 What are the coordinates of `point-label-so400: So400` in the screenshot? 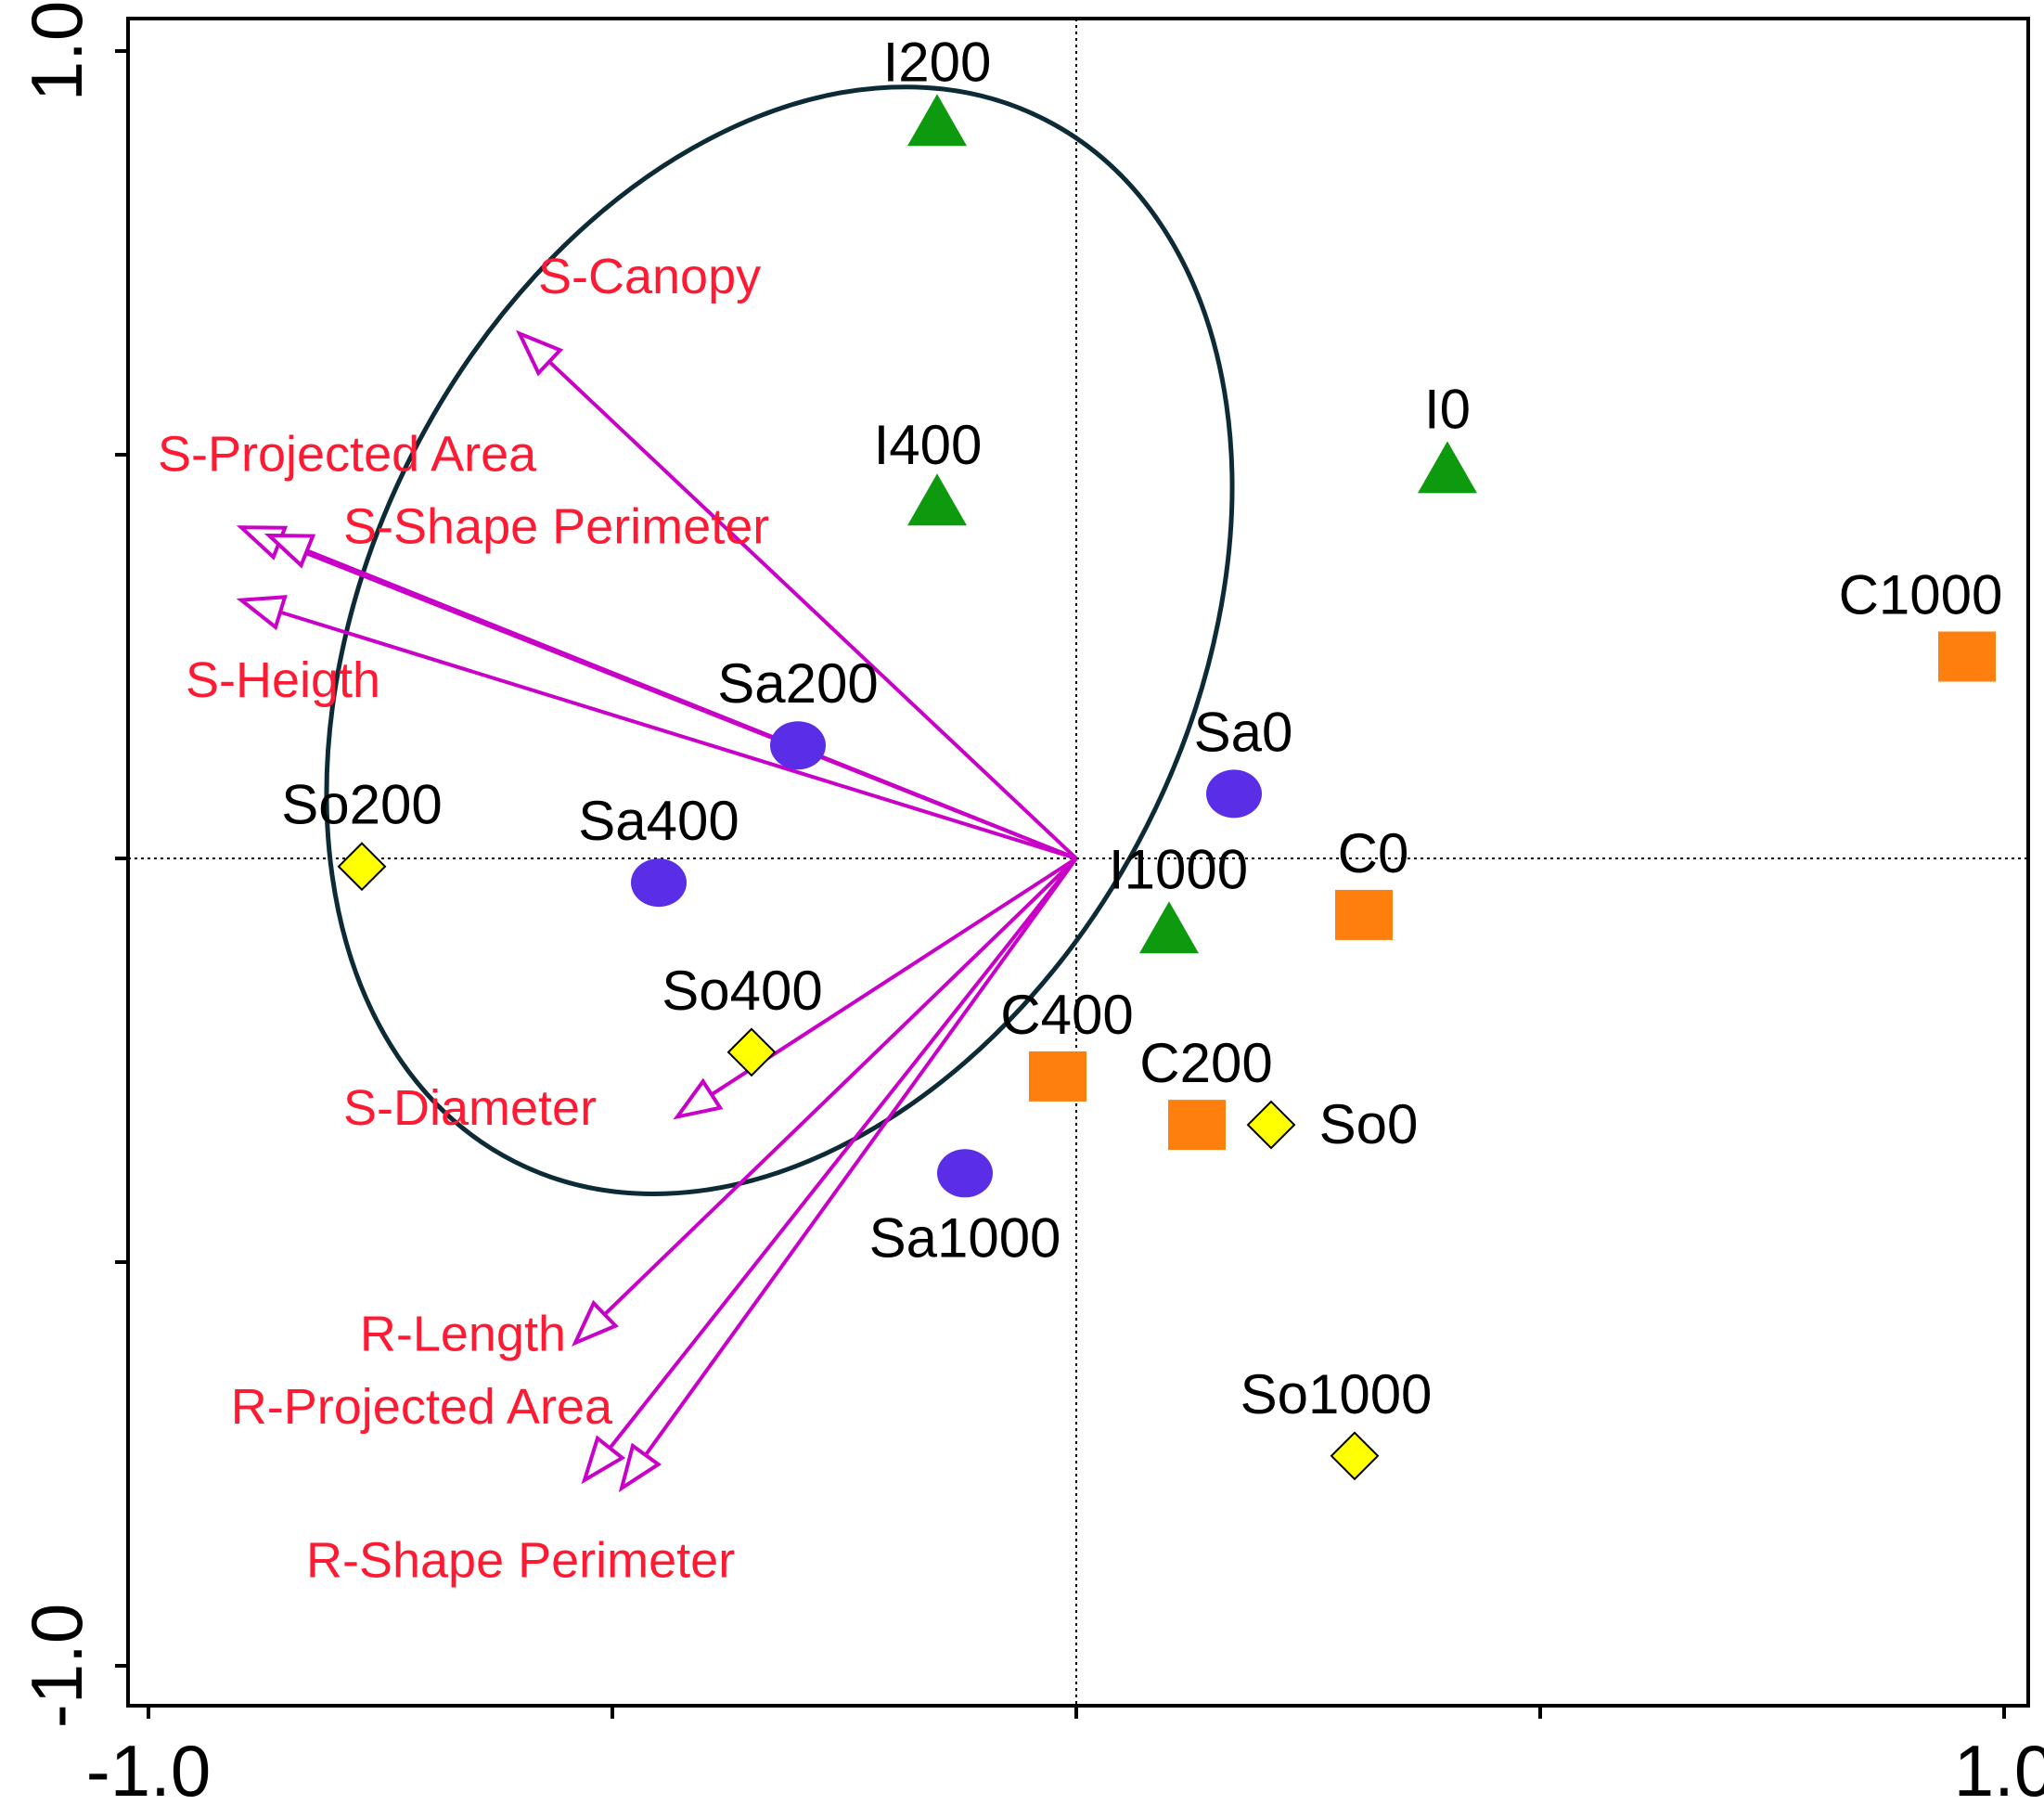 It's located at (742, 991).